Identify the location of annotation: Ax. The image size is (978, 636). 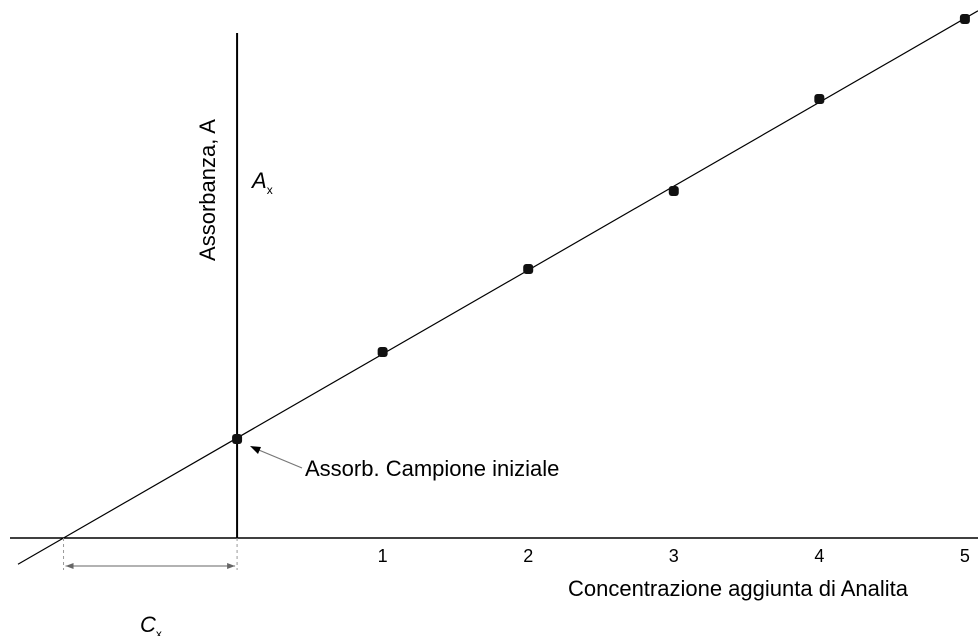
(261, 182).